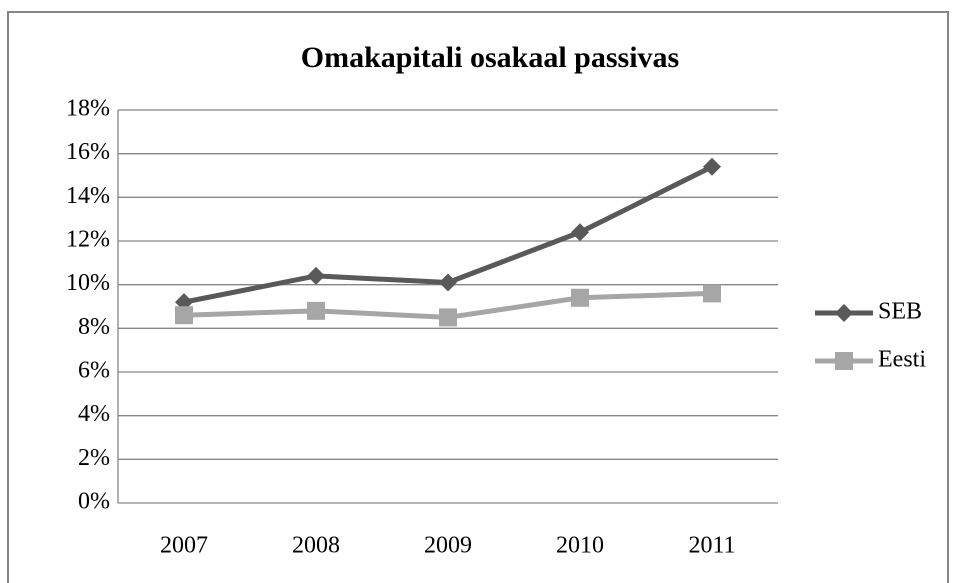 Image resolution: width=956 pixels, height=583 pixels. Describe the element at coordinates (88, 196) in the screenshot. I see `y-tick-label: 14%` at that location.